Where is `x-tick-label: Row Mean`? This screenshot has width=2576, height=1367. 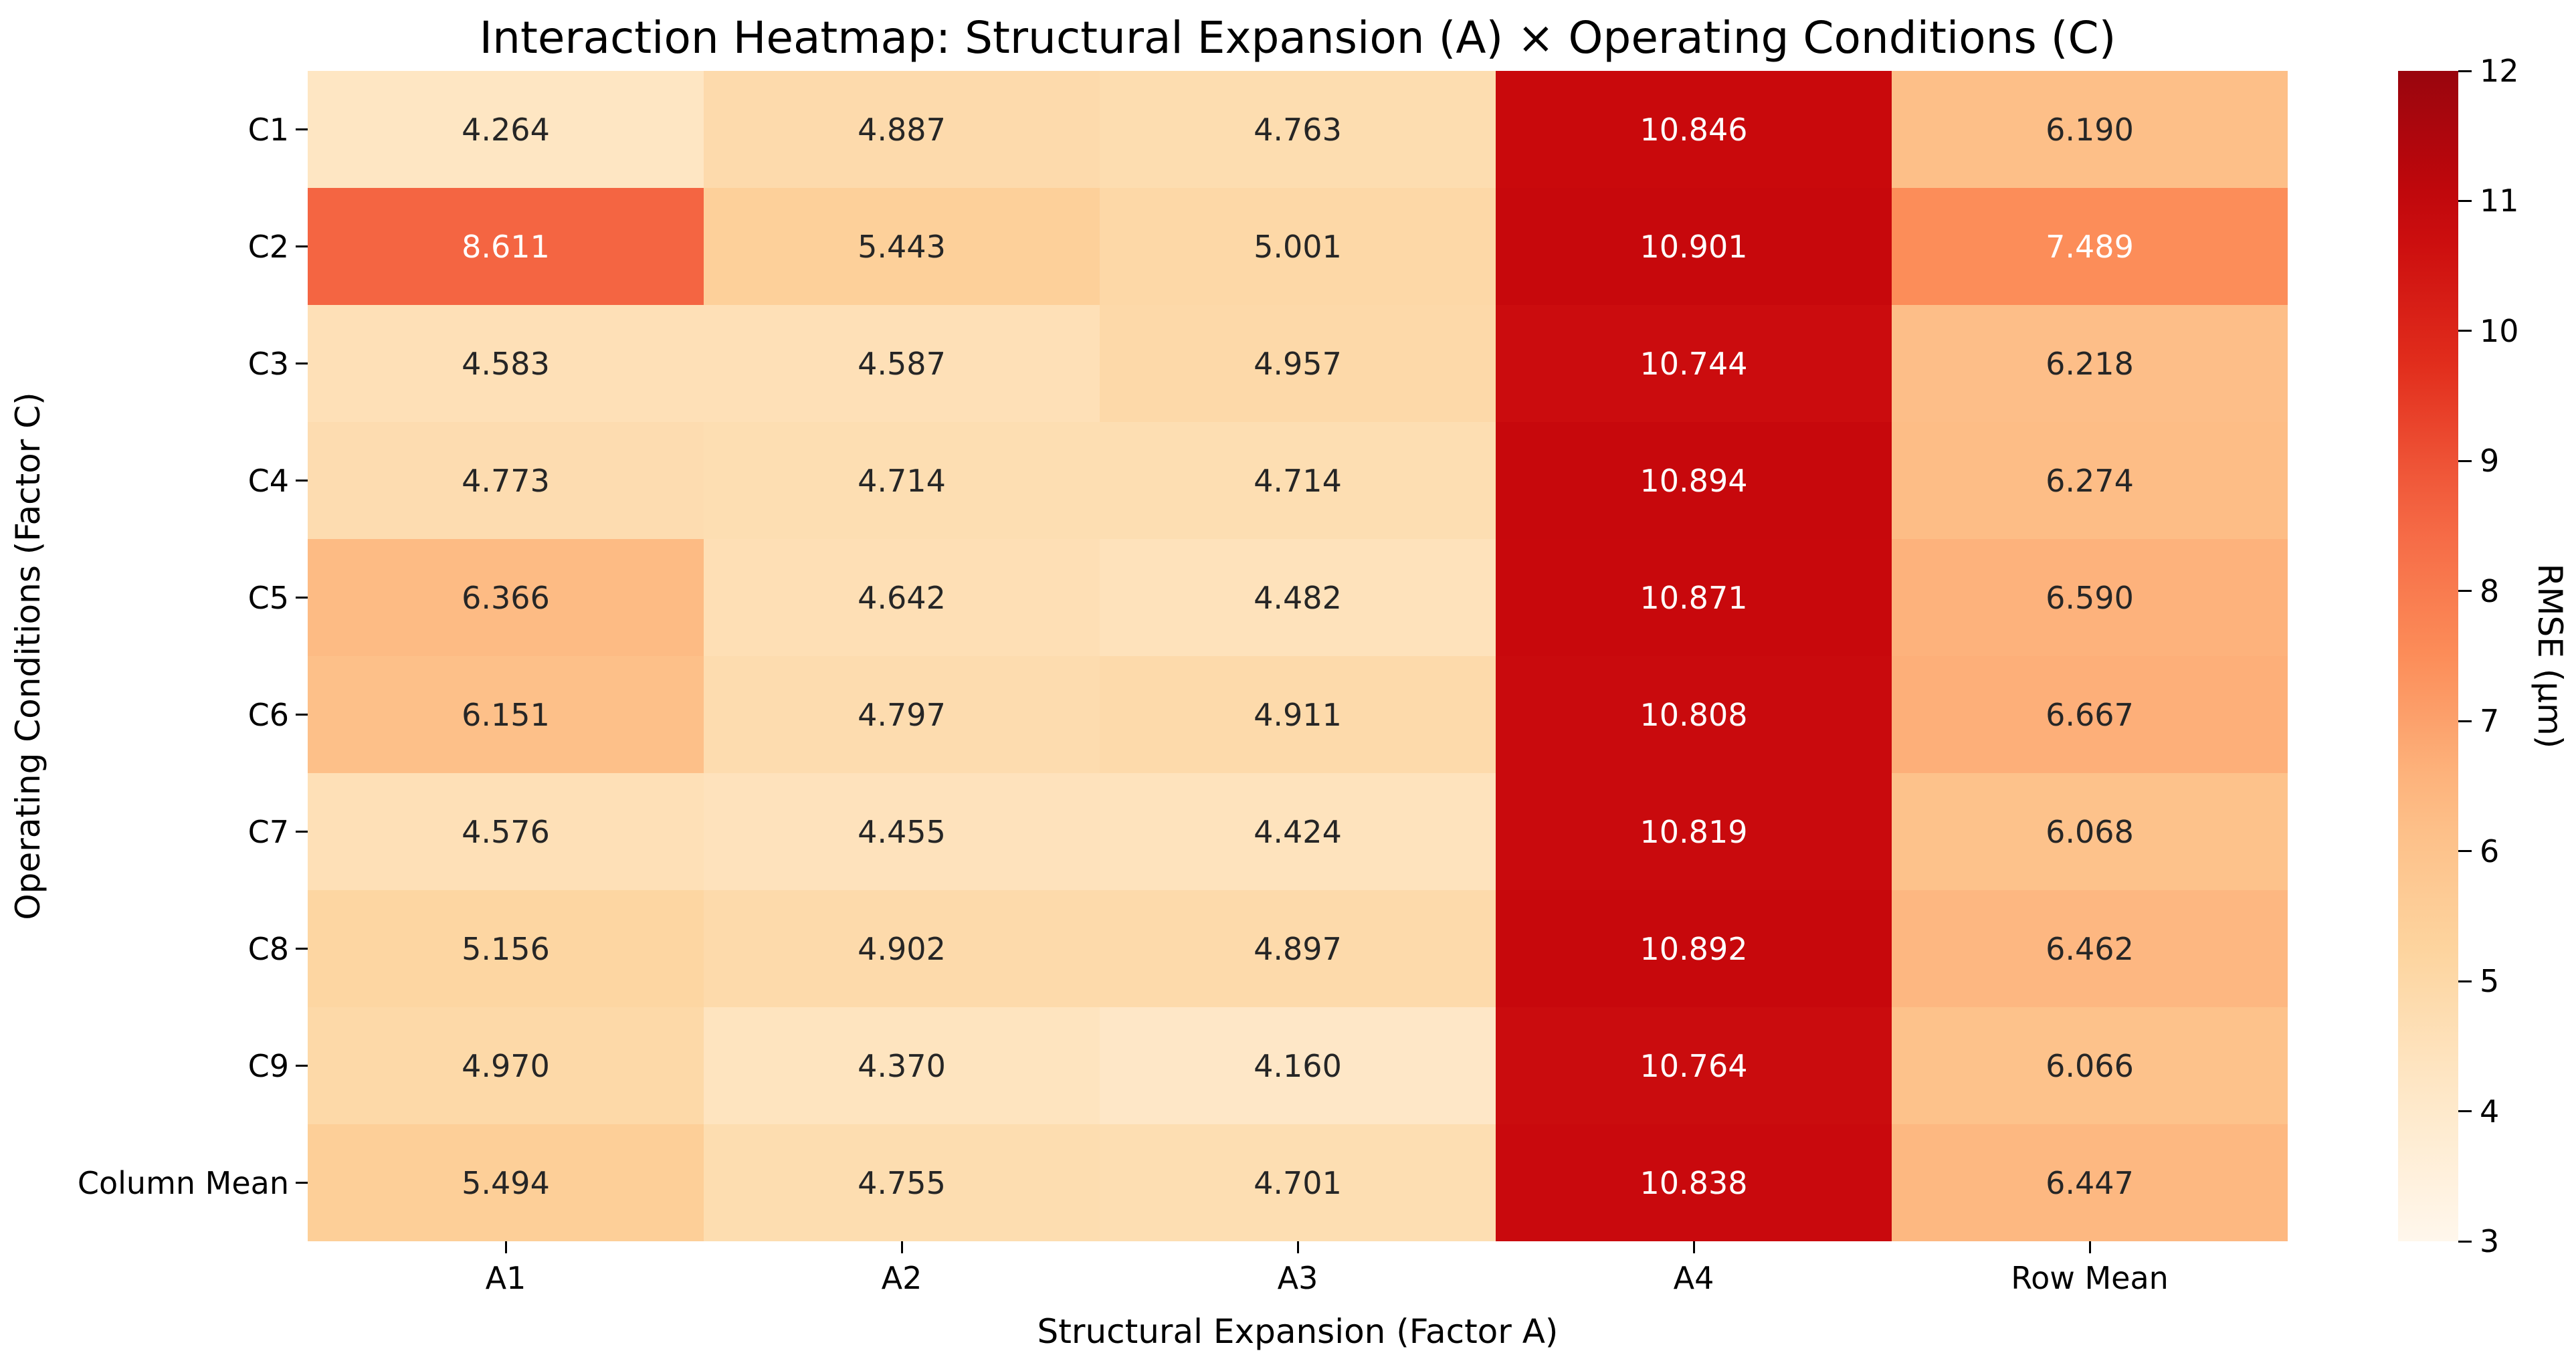 x-tick-label: Row Mean is located at coordinates (2090, 1278).